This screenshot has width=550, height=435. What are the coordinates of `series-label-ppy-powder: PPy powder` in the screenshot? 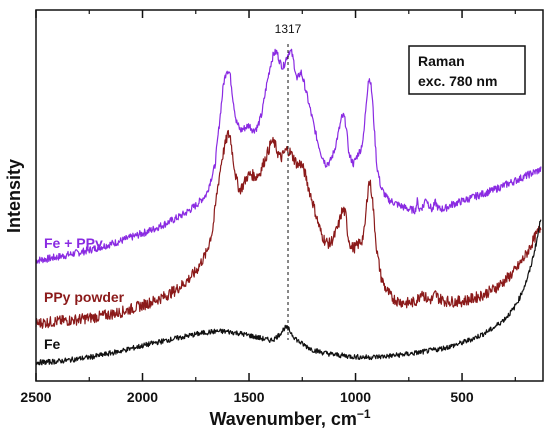 It's located at (84, 297).